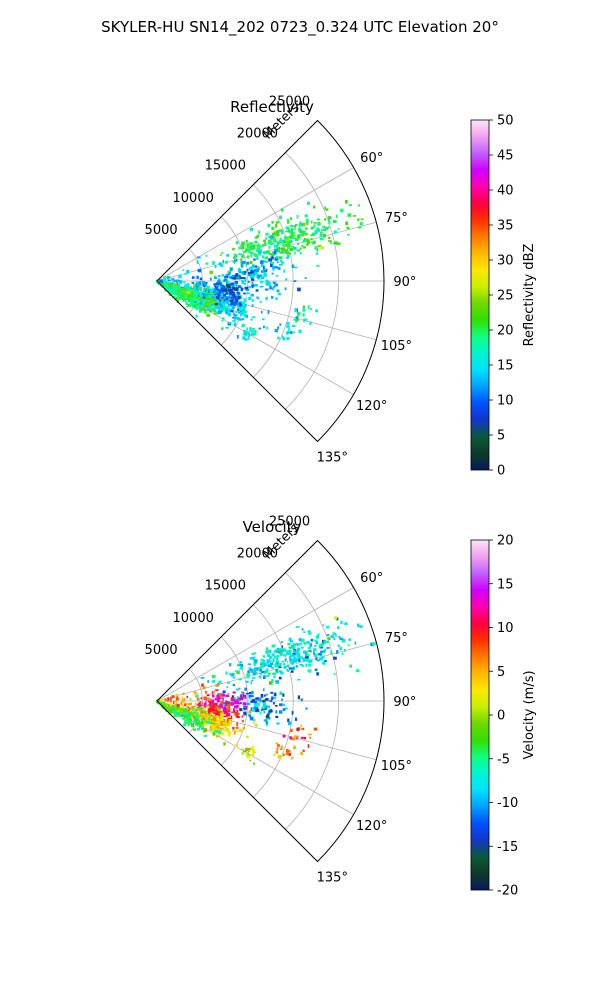 The image size is (600, 1000). I want to click on colorbar-tick-label: 0, so click(501, 716).